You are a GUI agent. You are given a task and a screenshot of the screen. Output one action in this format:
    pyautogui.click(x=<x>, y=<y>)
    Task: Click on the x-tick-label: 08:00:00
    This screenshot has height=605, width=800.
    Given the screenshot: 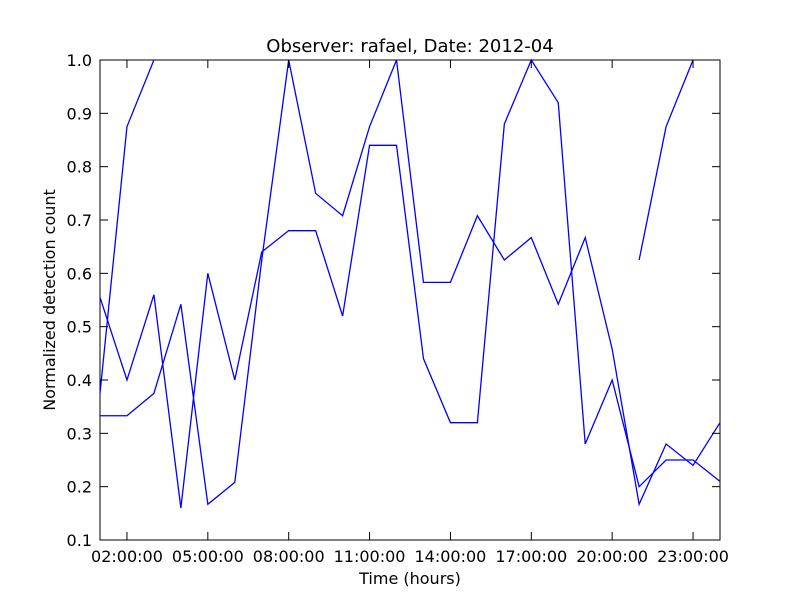 What is the action you would take?
    pyautogui.click(x=289, y=556)
    